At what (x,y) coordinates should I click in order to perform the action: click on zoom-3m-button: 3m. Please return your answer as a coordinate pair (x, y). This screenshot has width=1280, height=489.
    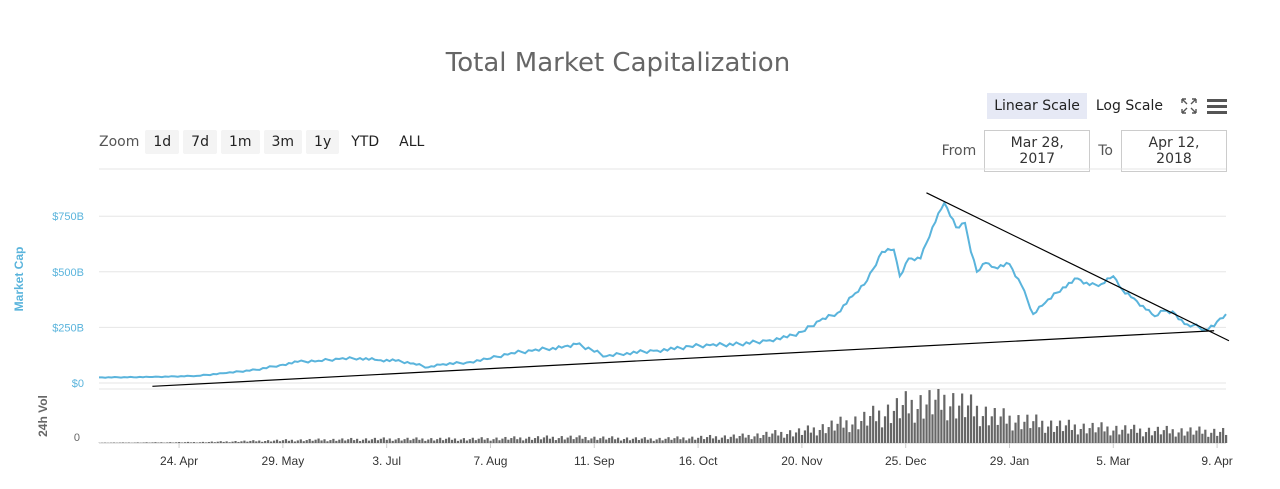
    Looking at the image, I should click on (283, 142).